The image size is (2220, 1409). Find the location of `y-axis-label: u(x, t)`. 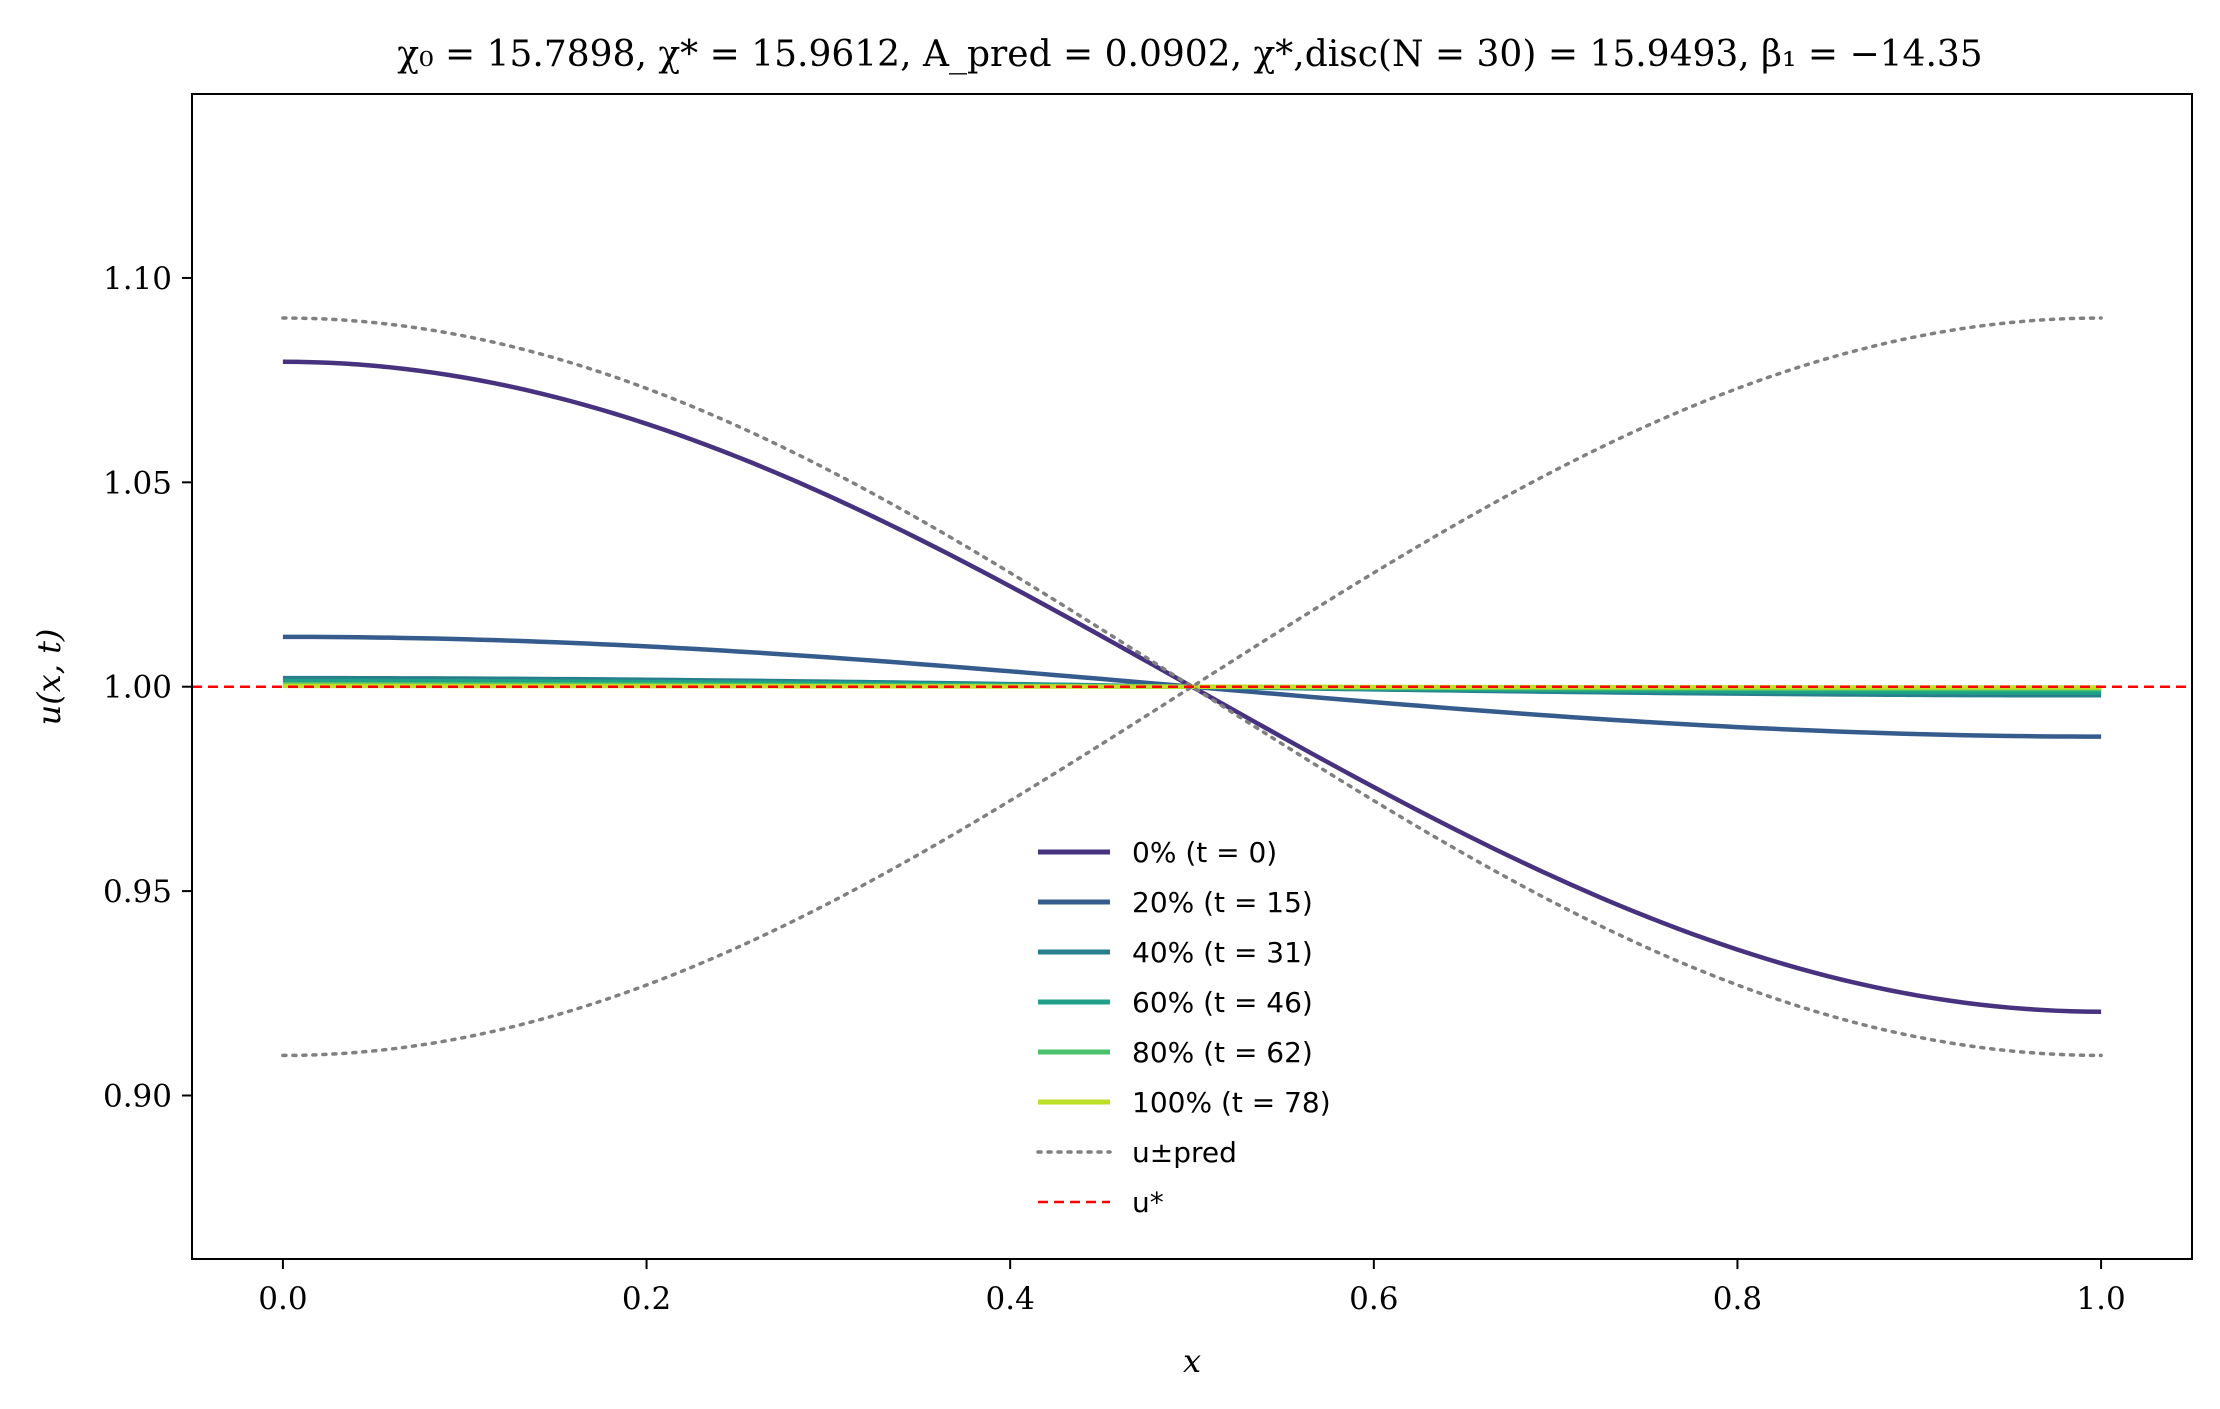

y-axis-label: u(x, t) is located at coordinates (49, 677).